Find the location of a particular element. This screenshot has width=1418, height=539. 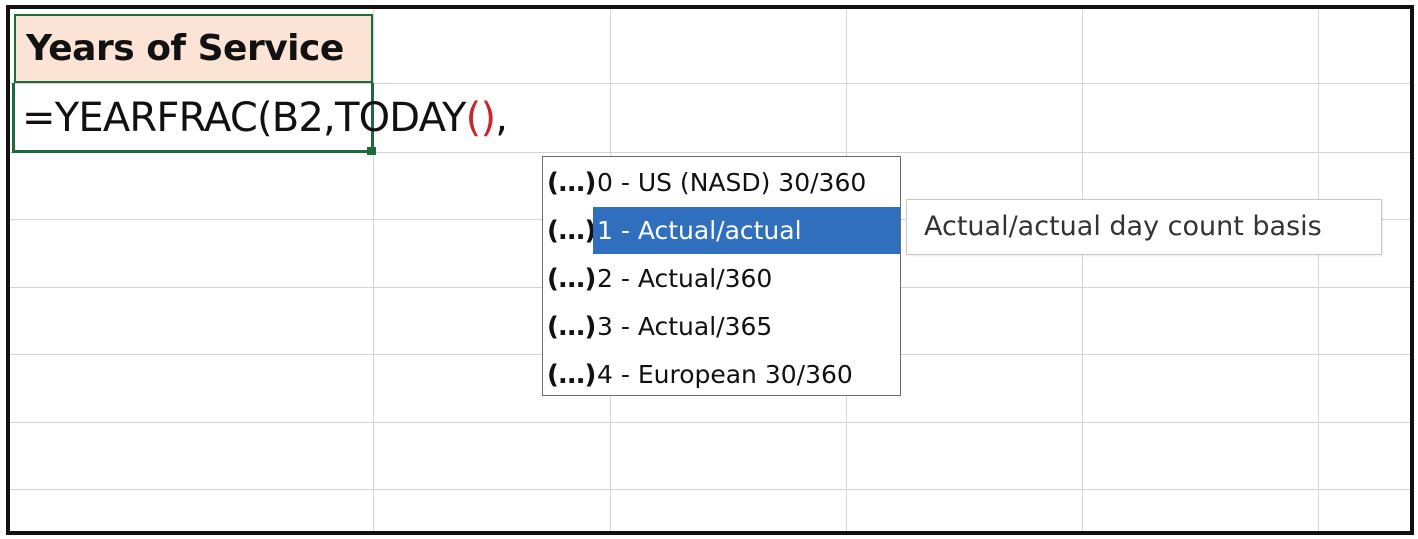

argument-tooltip: Actual/actual day count basis is located at coordinates (1144, 227).